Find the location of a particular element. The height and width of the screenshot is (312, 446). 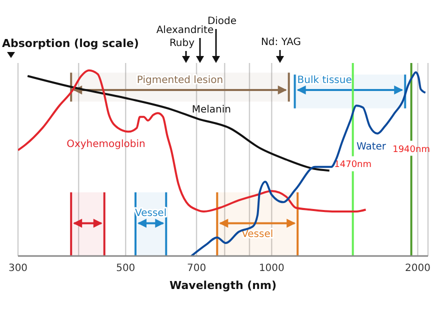

x-tick-label: 300 is located at coordinates (18, 268).